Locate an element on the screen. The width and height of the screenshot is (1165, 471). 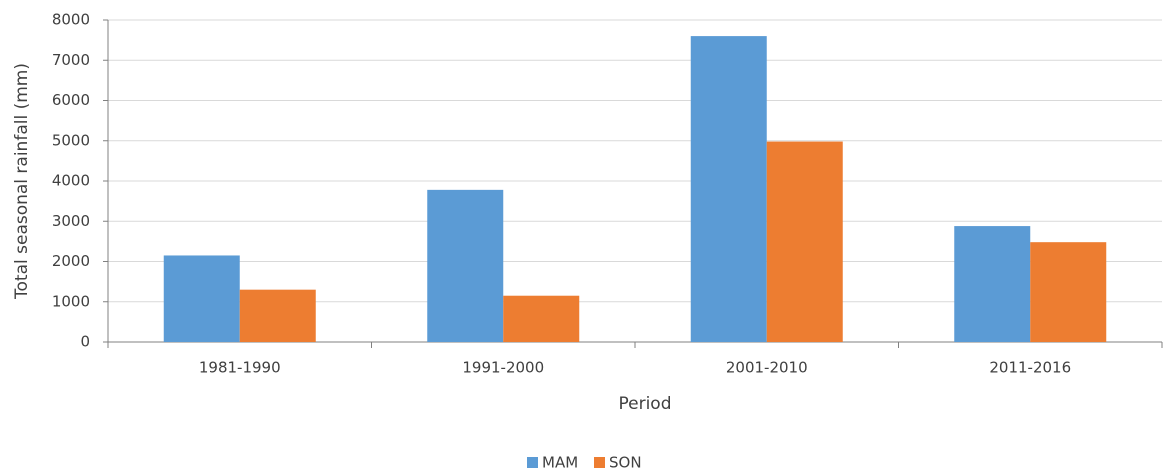
legend-label: SON is located at coordinates (625, 462).